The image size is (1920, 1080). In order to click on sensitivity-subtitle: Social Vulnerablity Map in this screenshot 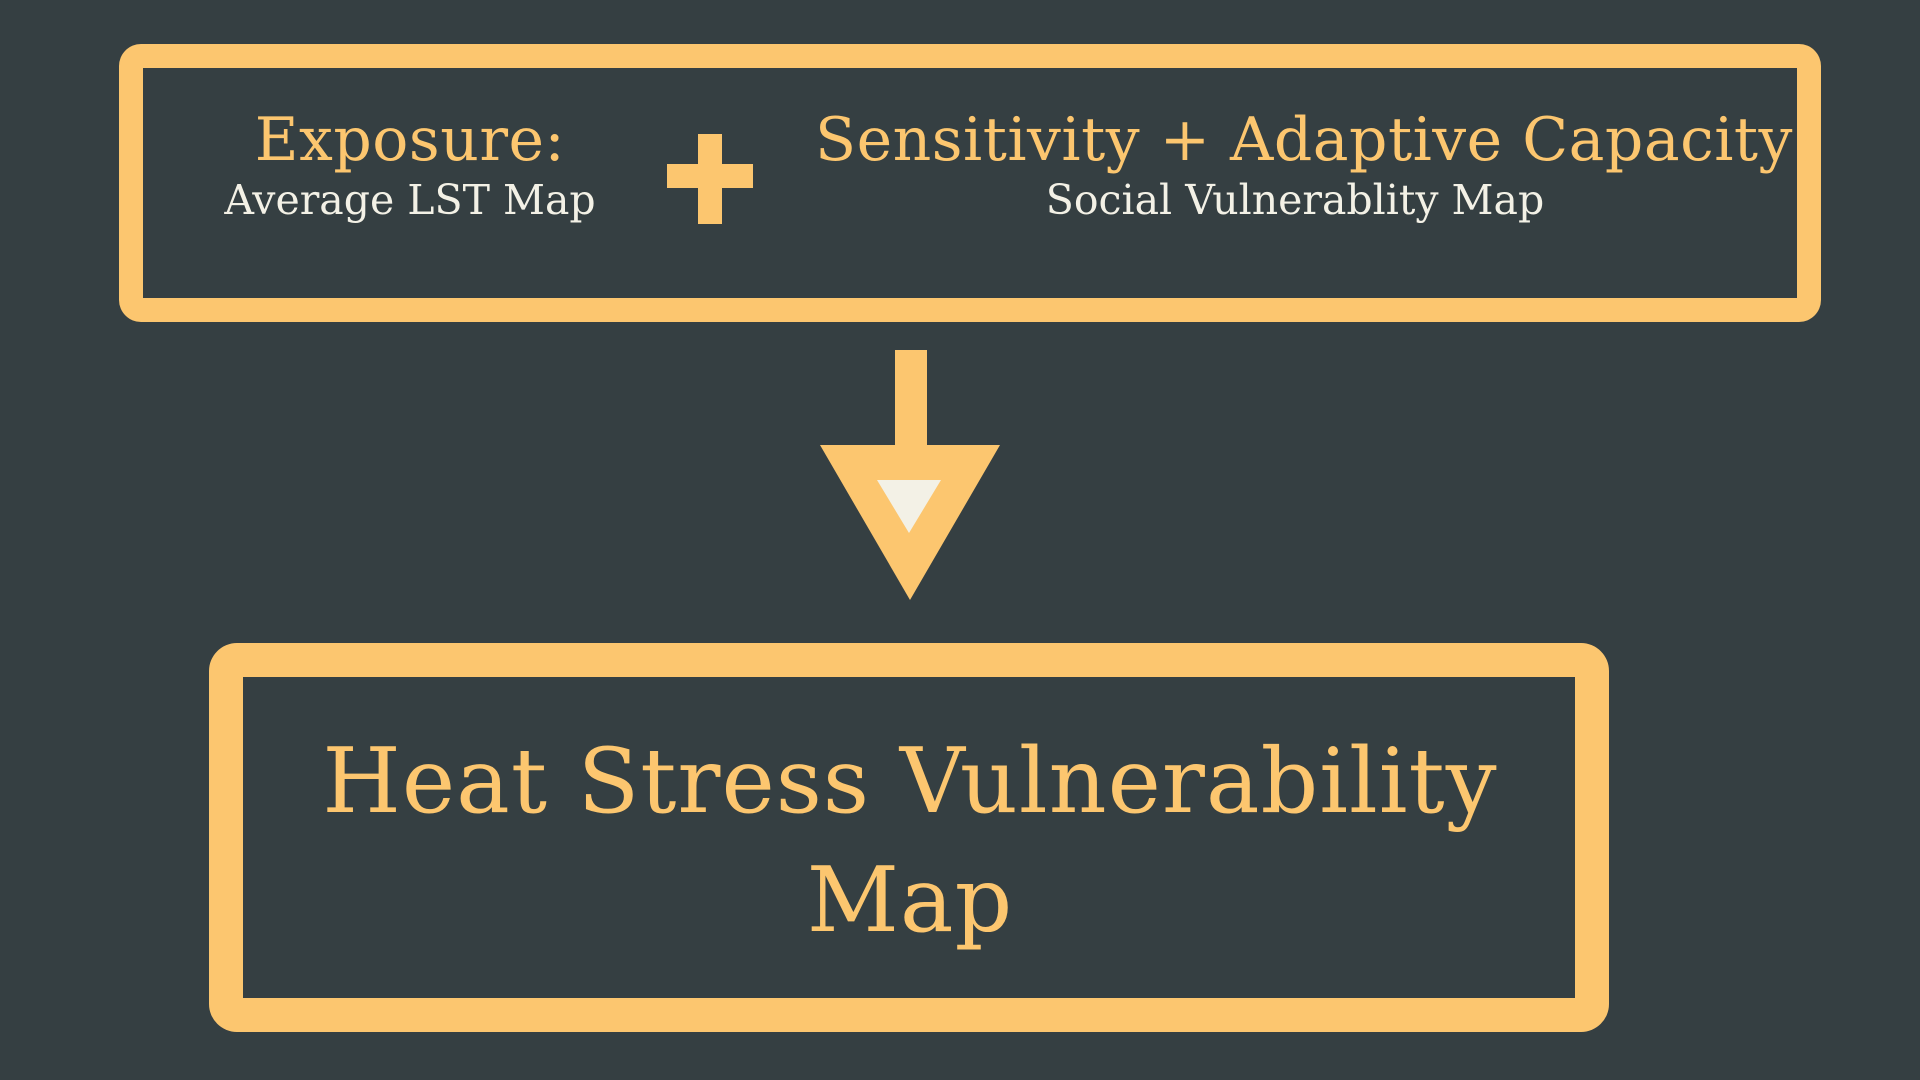, I will do `click(1295, 200)`.